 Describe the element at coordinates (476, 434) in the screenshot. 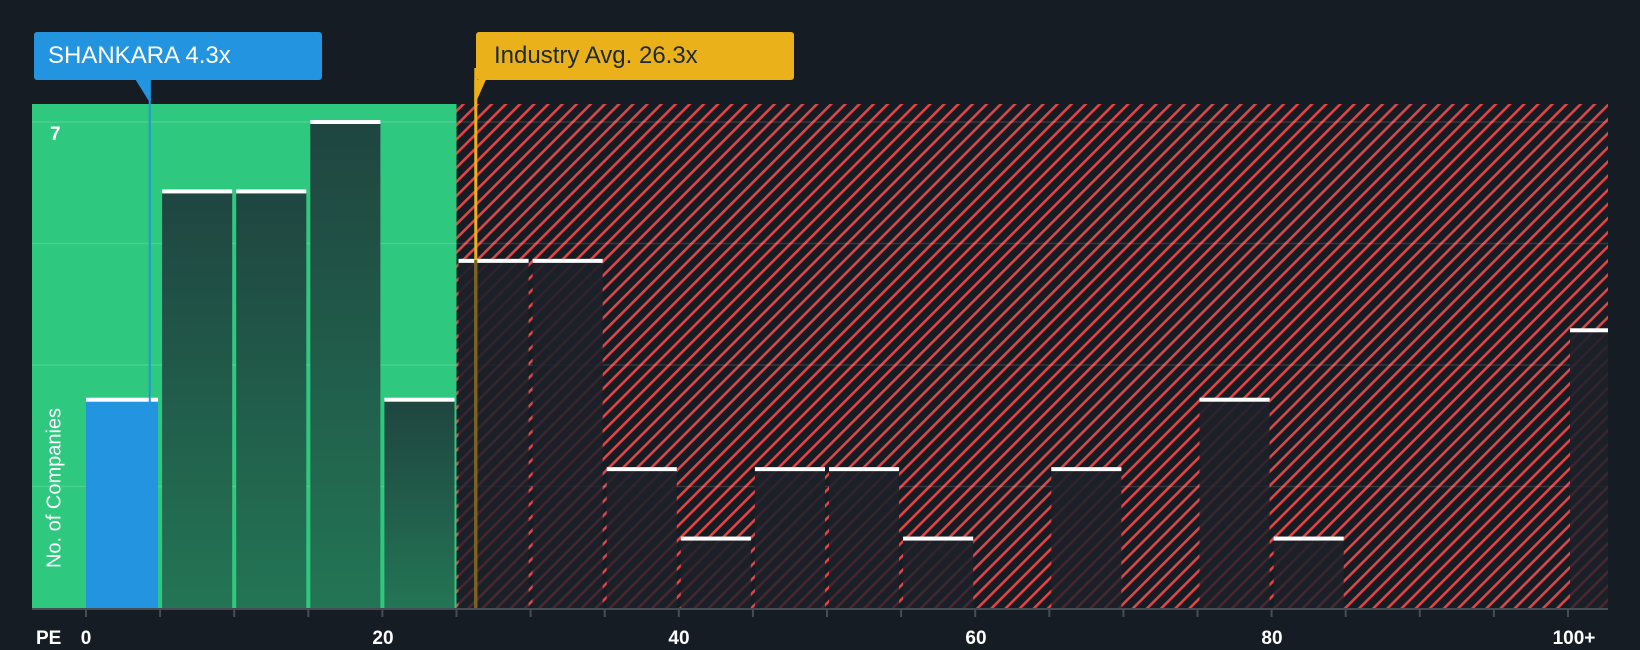

I see `industry-marker-behind-bar` at that location.